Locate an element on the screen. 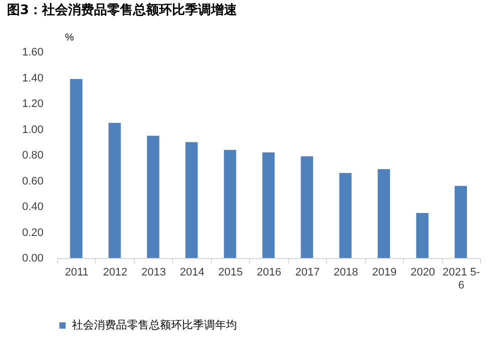 The width and height of the screenshot is (491, 350). legend-label: 社会消费品零售总额环比季调年均 is located at coordinates (154, 325).